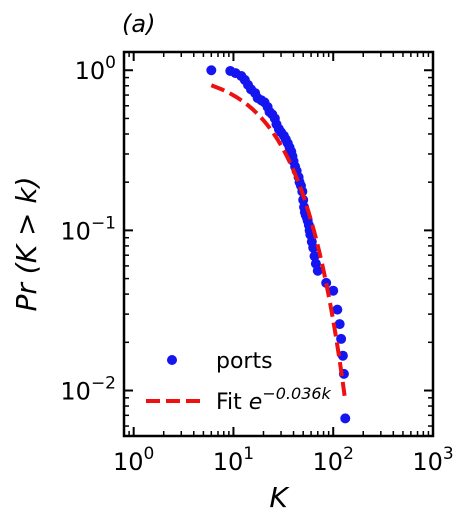  I want to click on x-tick-label-3-exp: 3, so click(448, 454).